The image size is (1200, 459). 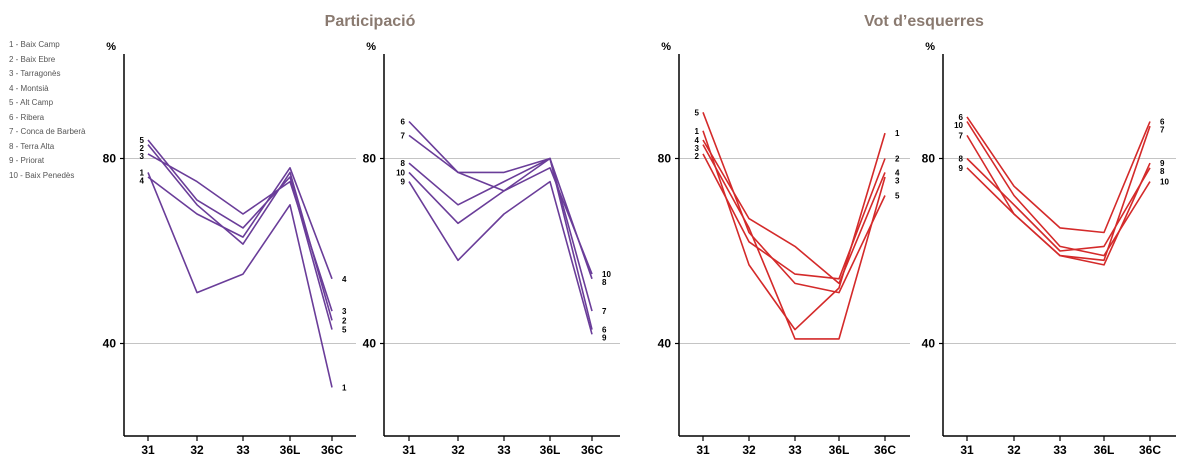 What do you see at coordinates (35, 73) in the screenshot?
I see `legend-item: 3 - Tarragonès` at bounding box center [35, 73].